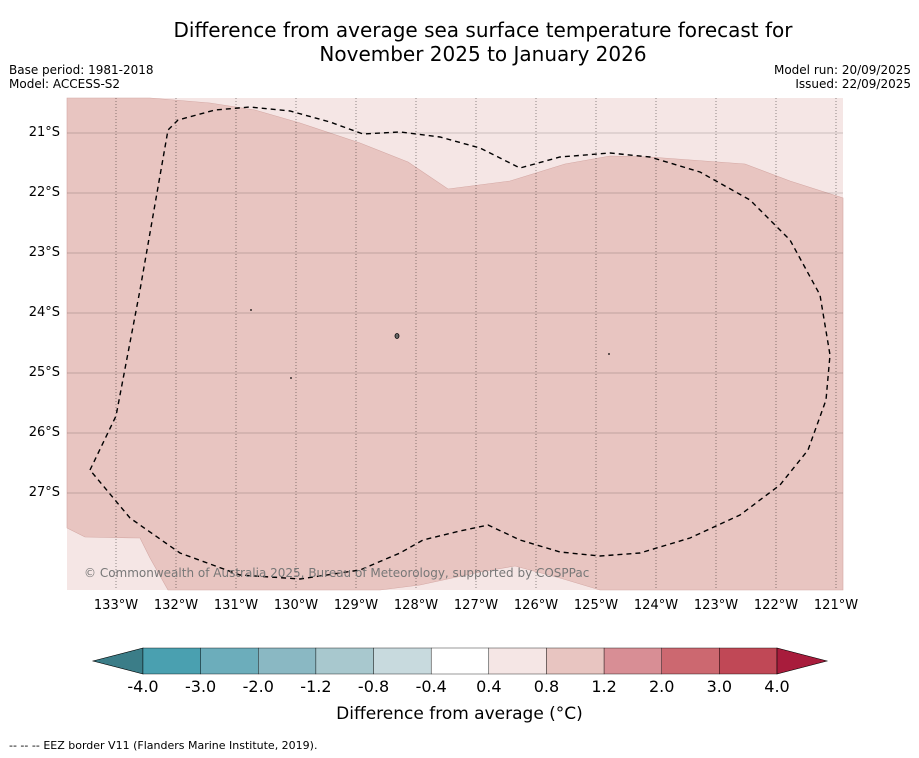 This screenshot has width=919, height=758. What do you see at coordinates (596, 605) in the screenshot?
I see `longitude-label: 125°W` at bounding box center [596, 605].